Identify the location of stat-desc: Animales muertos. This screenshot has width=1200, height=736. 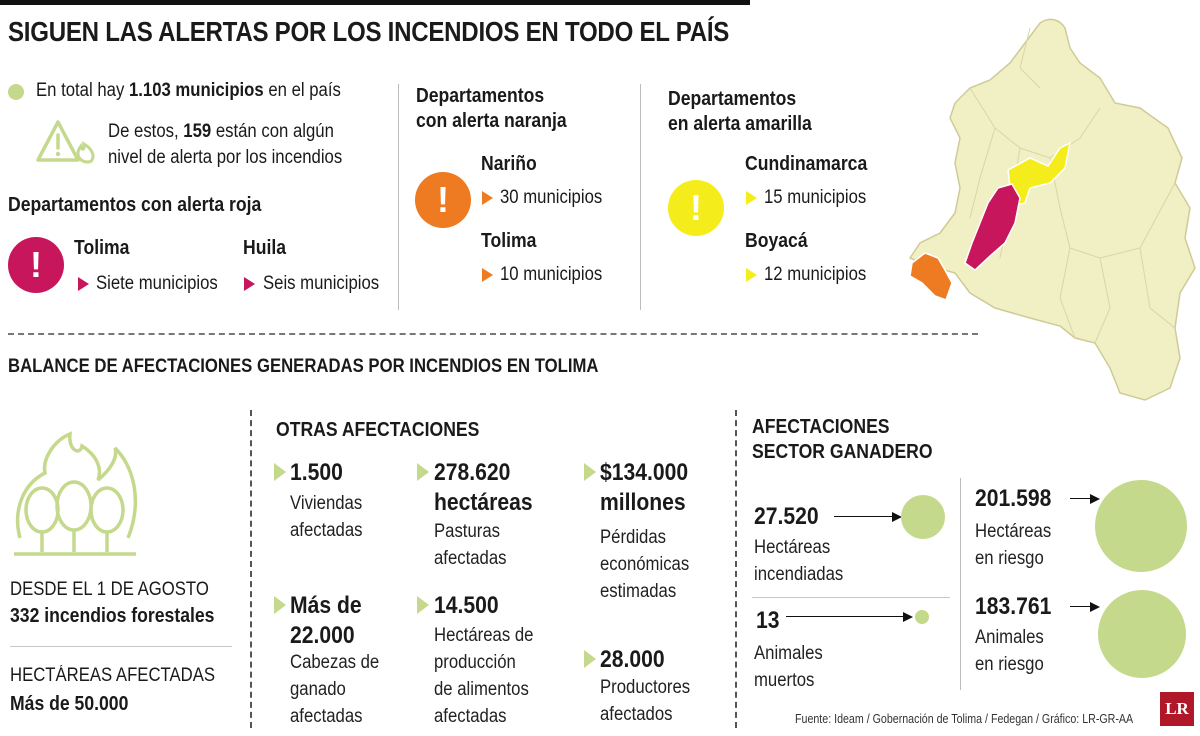
(788, 667).